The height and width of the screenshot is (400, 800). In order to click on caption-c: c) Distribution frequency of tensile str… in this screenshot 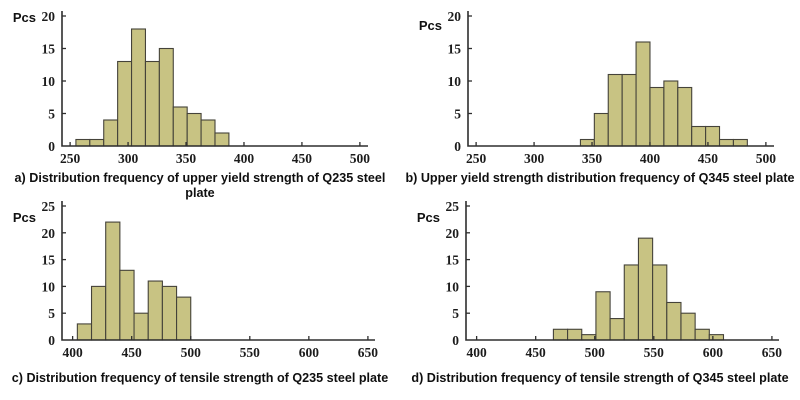, I will do `click(200, 378)`.